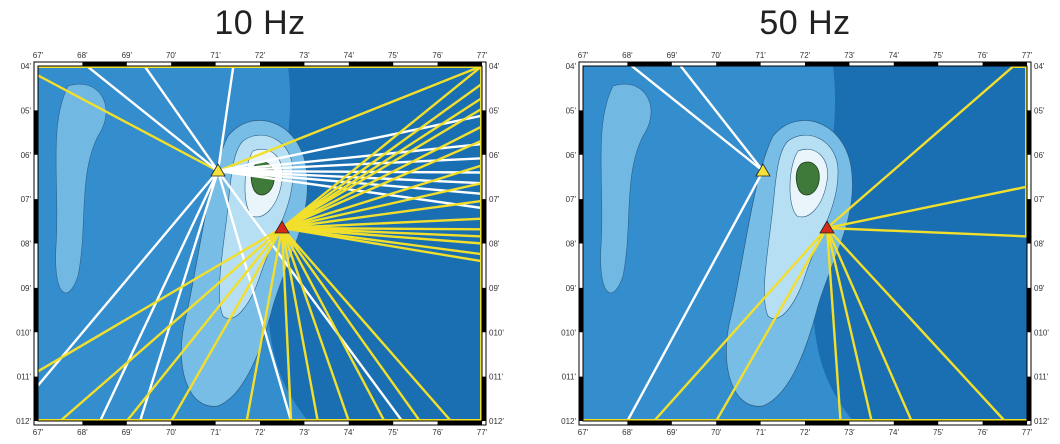 The image size is (1060, 444). I want to click on tick-label-bottom: 73', so click(304, 432).